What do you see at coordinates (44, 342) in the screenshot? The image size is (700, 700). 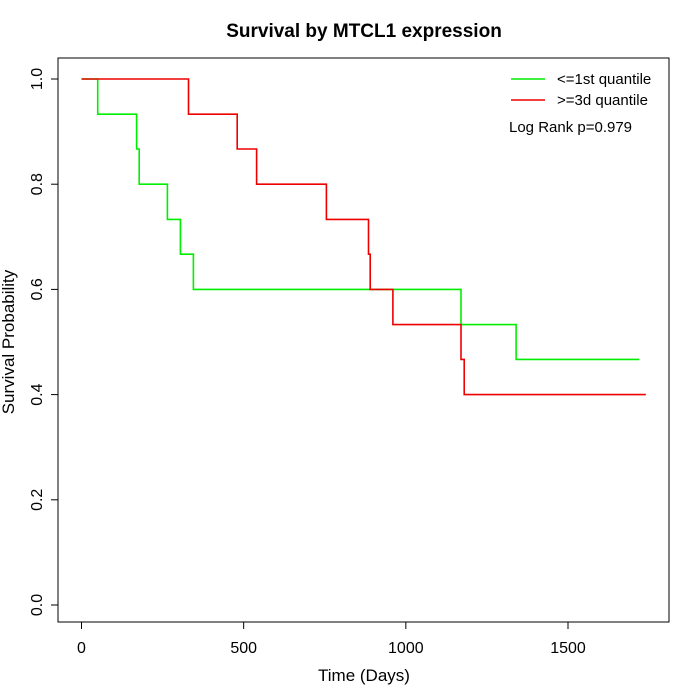 I see `y-axis: 0.0 0.2 0.4 0.6 0.8 1.0` at bounding box center [44, 342].